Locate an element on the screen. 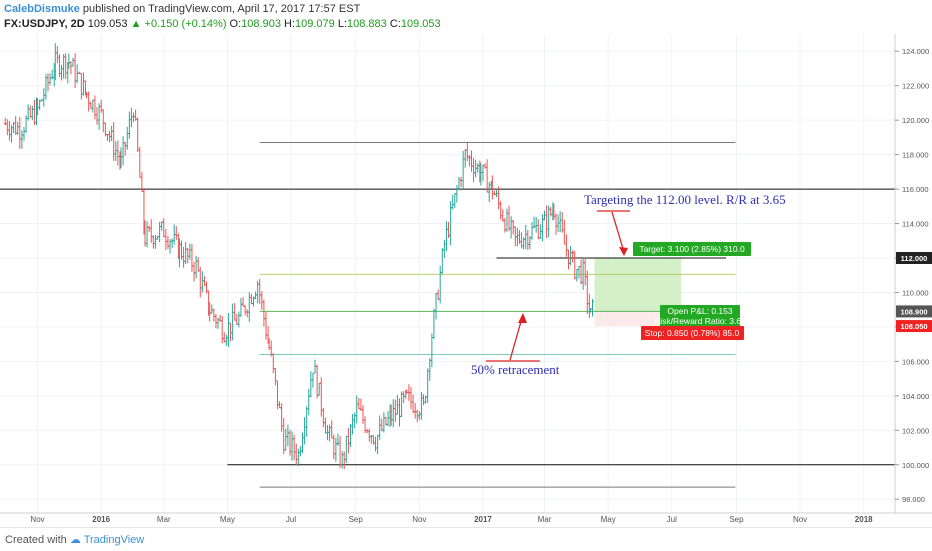  price-label-text: 112.000 is located at coordinates (914, 258).